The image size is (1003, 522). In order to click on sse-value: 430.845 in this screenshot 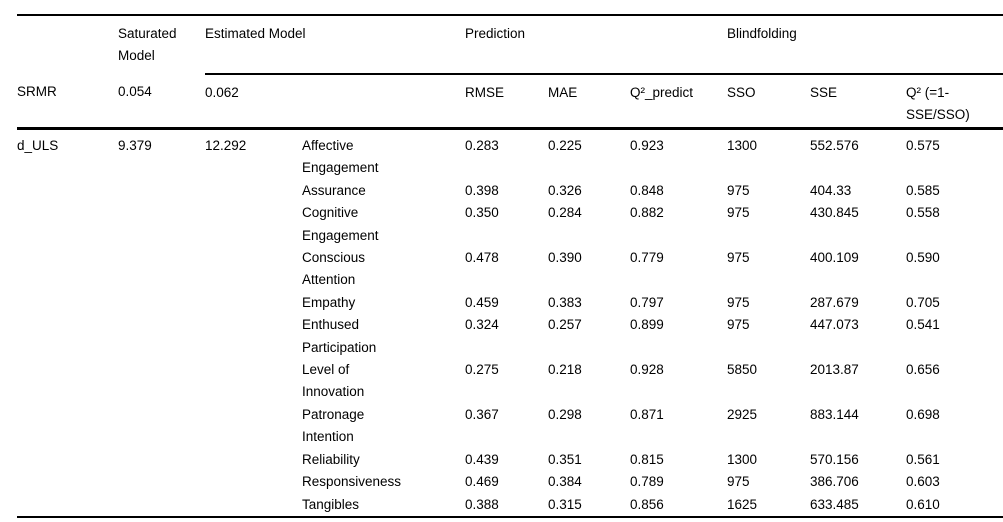, I will do `click(834, 213)`.